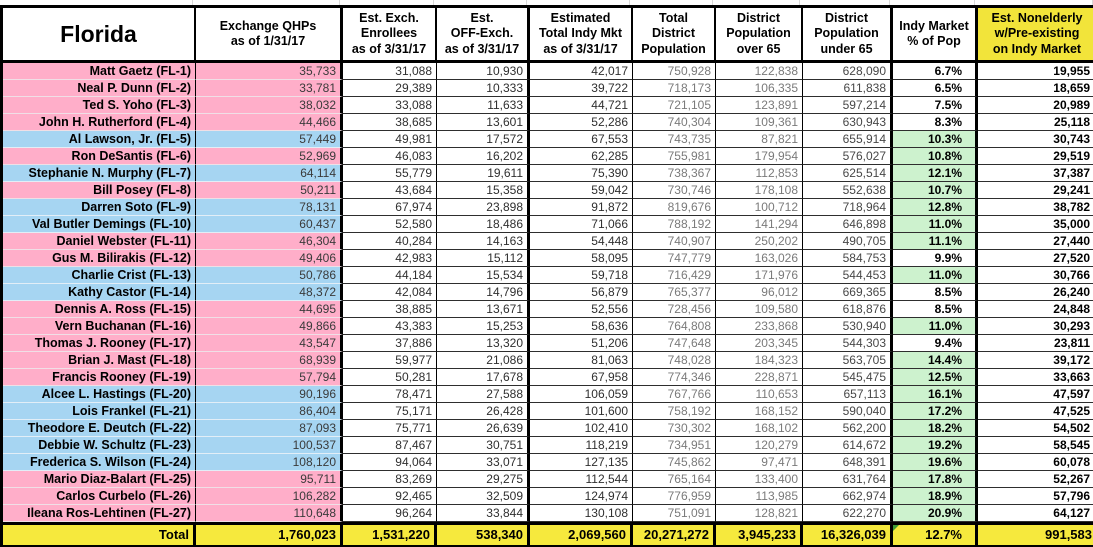  Describe the element at coordinates (99, 377) in the screenshot. I see `rep-name-cell: Francis Rooney (FL-19)` at that location.